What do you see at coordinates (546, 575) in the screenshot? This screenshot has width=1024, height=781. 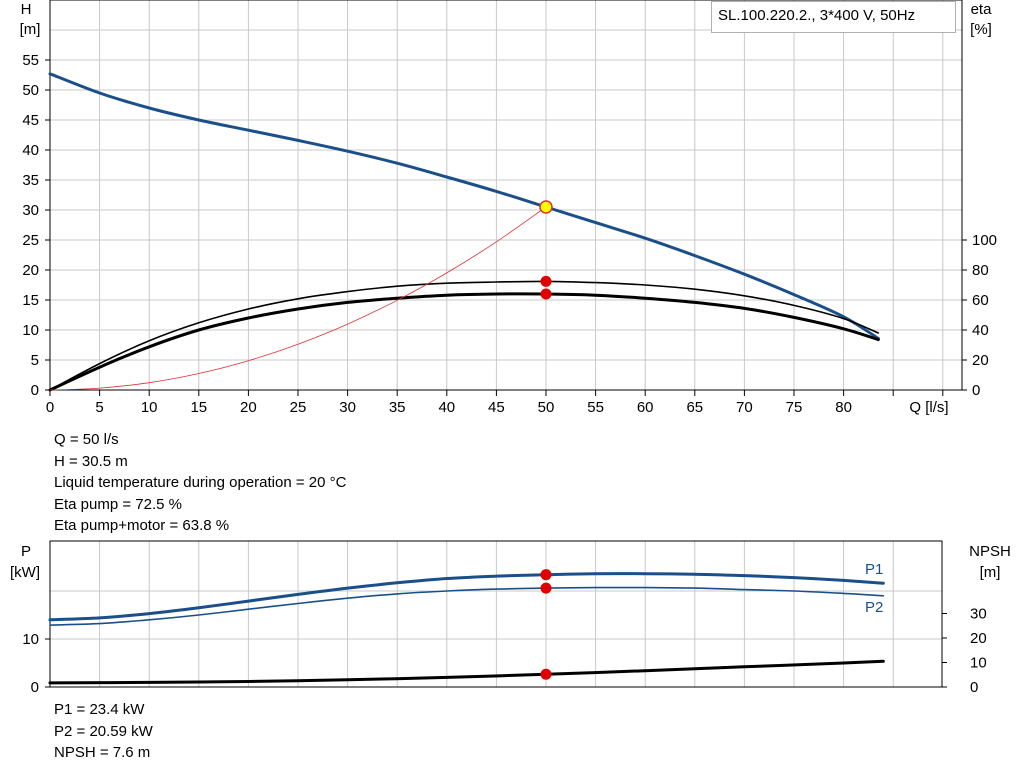 I see `p1-point-marker` at bounding box center [546, 575].